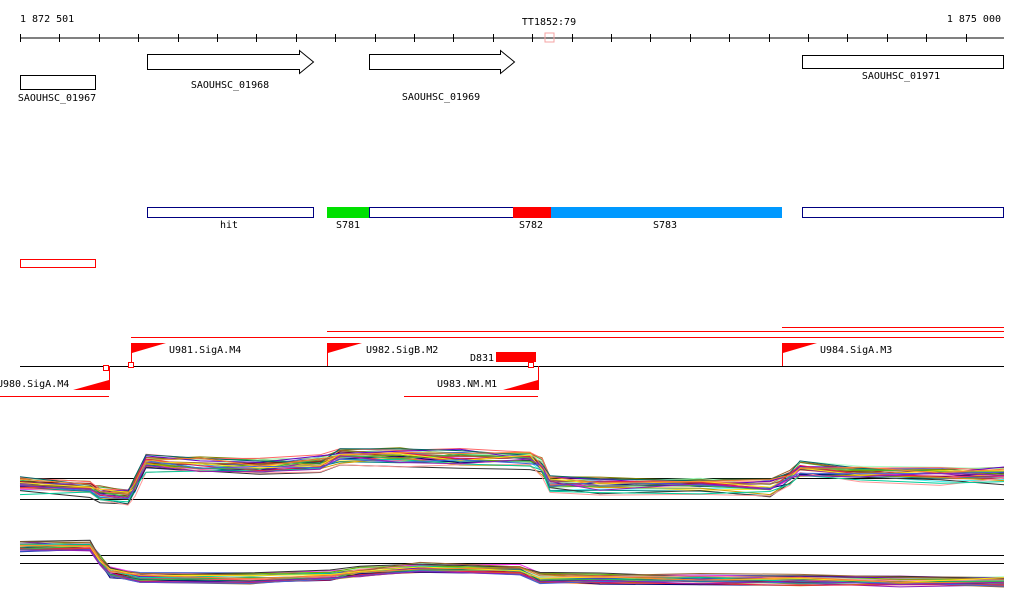 This screenshot has height=611, width=1024. I want to click on gene-SAOUHSC_01971: SAOUHSC_01971, so click(903, 69).